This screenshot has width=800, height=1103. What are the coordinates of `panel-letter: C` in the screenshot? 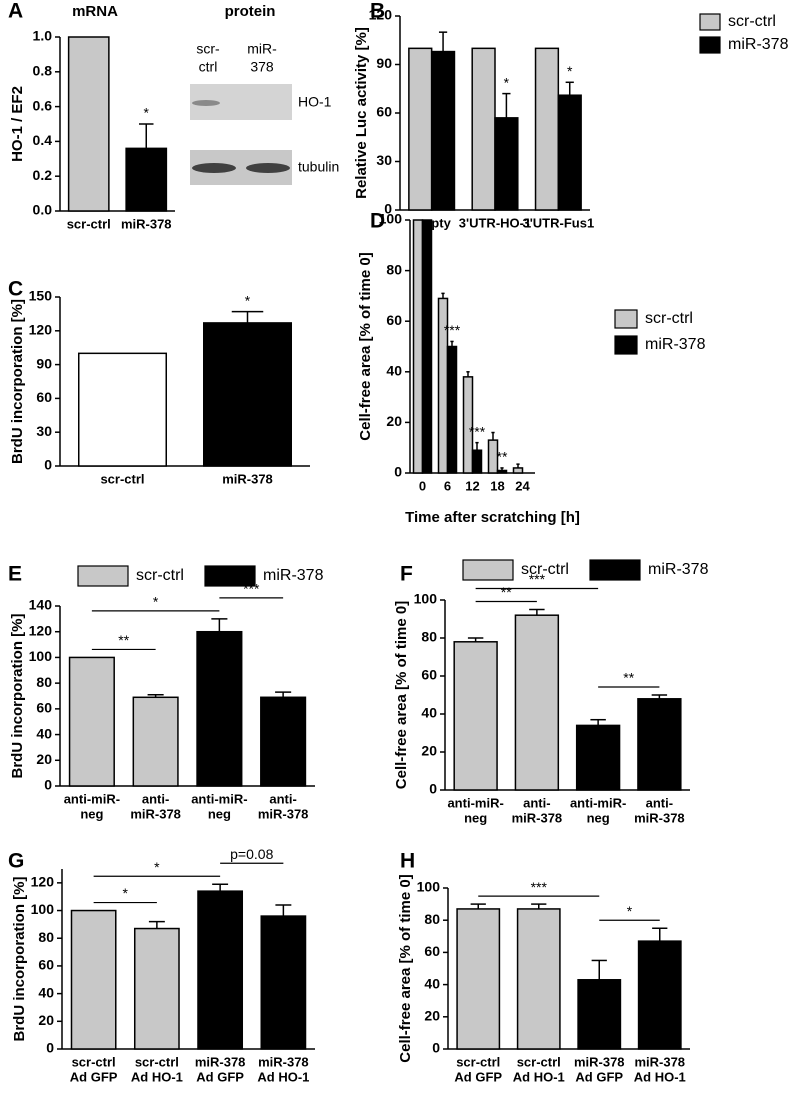 It's located at (15, 289).